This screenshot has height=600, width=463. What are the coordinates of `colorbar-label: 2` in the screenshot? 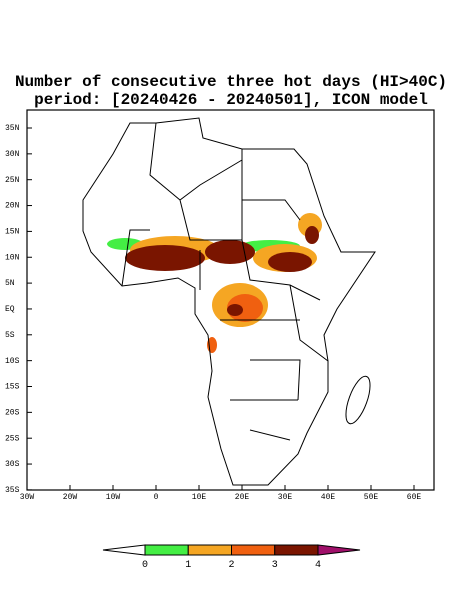 It's located at (231, 565).